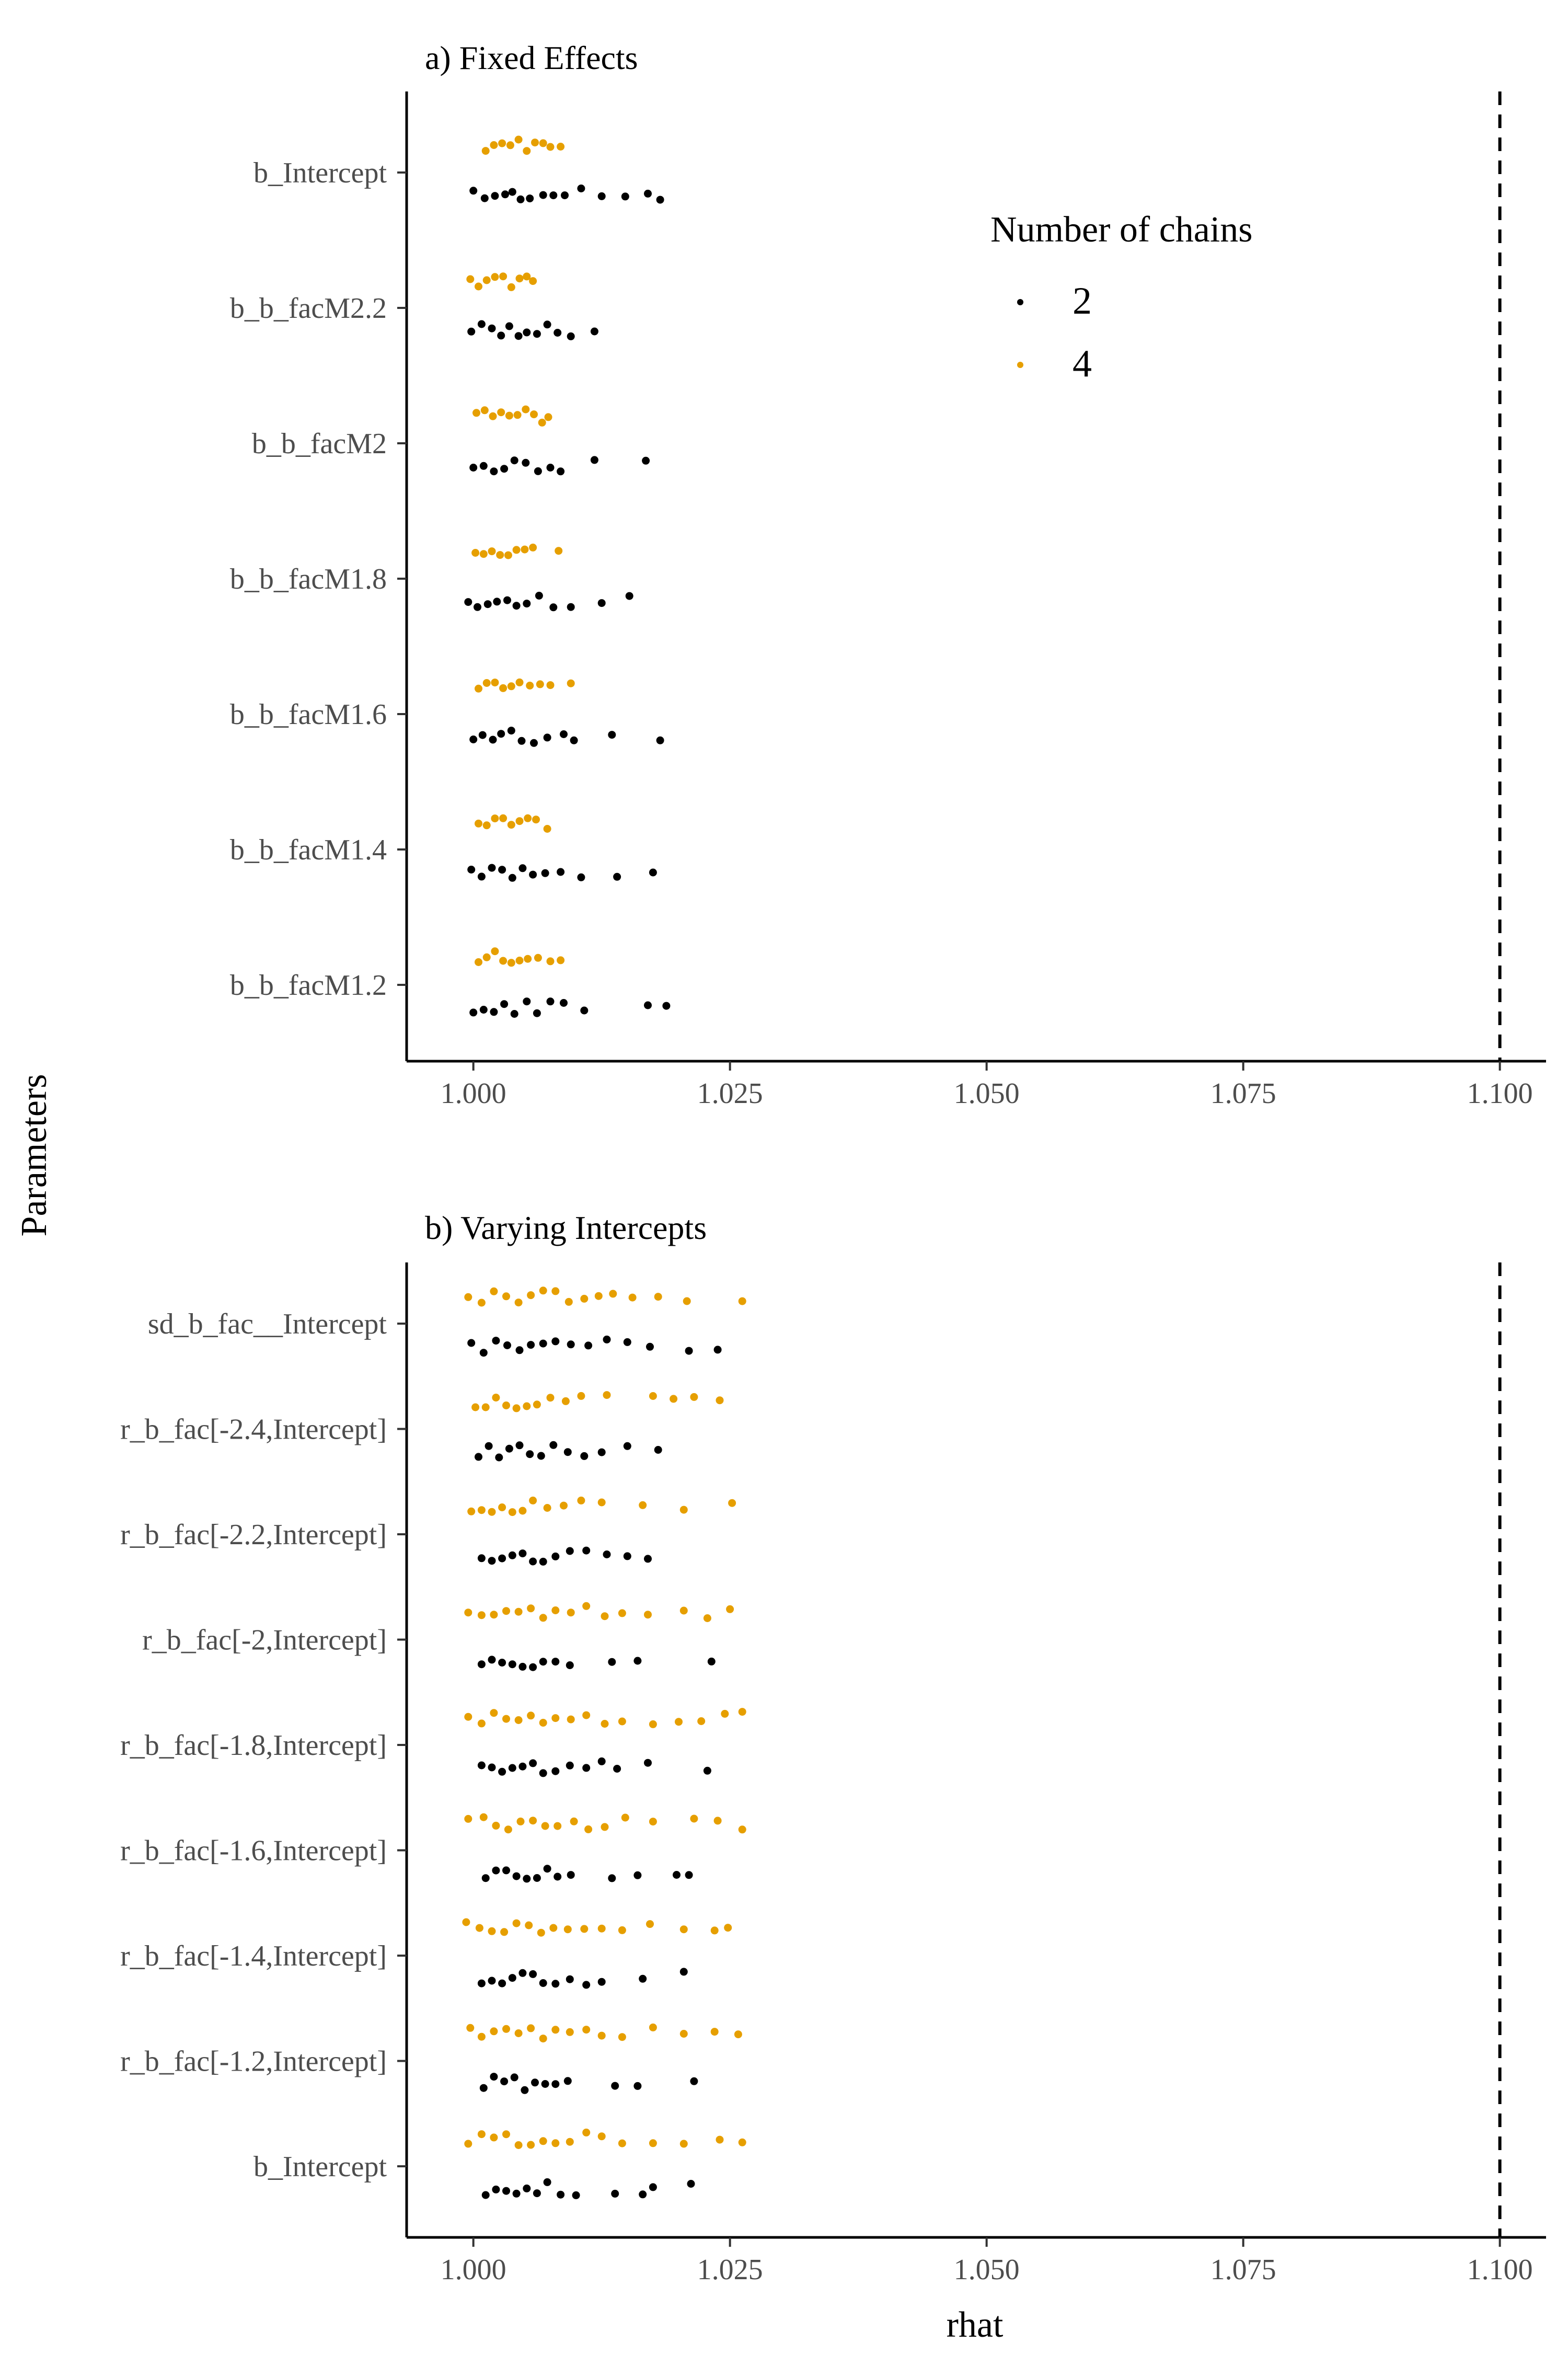  What do you see at coordinates (253, 1430) in the screenshot?
I see `y-tick-label: r_b_fac[-2.4,Intercept]` at bounding box center [253, 1430].